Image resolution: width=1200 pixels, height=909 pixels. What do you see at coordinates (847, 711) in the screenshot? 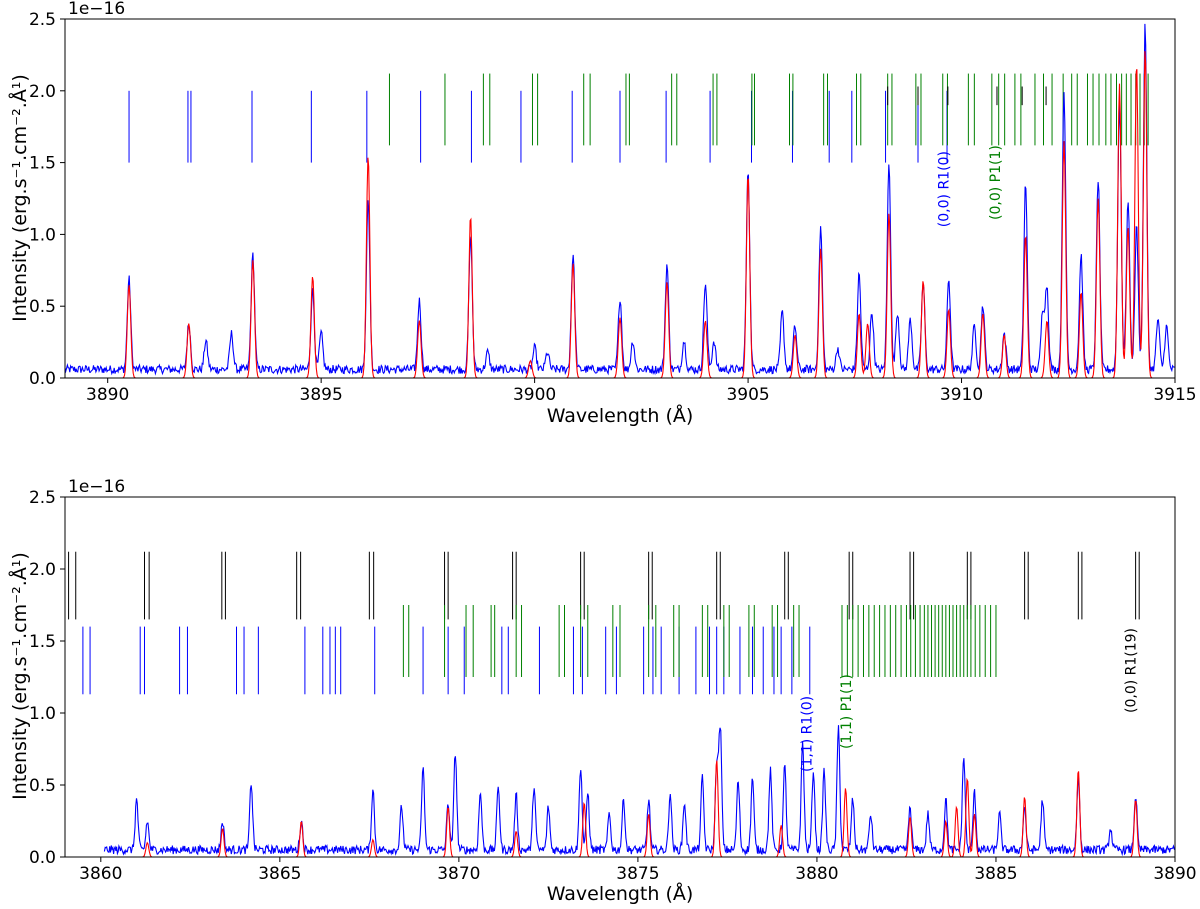
I see `line-annotation: (1,1) P1(1)` at bounding box center [847, 711].